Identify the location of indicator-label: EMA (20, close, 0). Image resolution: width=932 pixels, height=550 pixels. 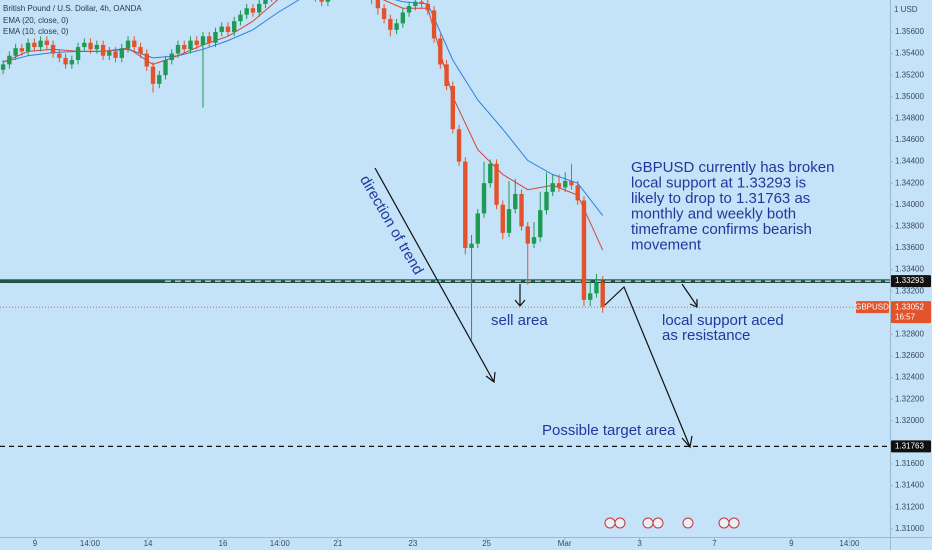
(36, 20).